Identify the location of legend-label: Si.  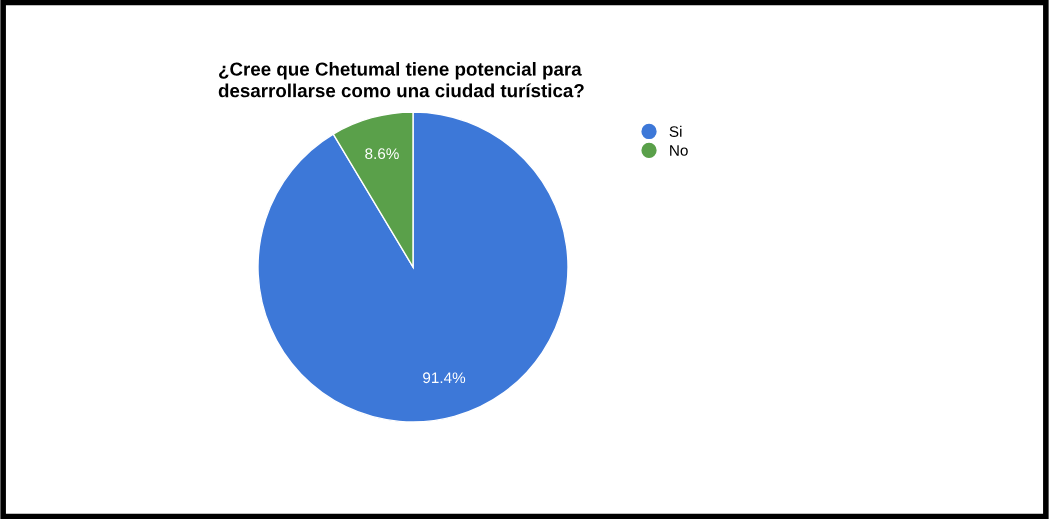
(675, 131).